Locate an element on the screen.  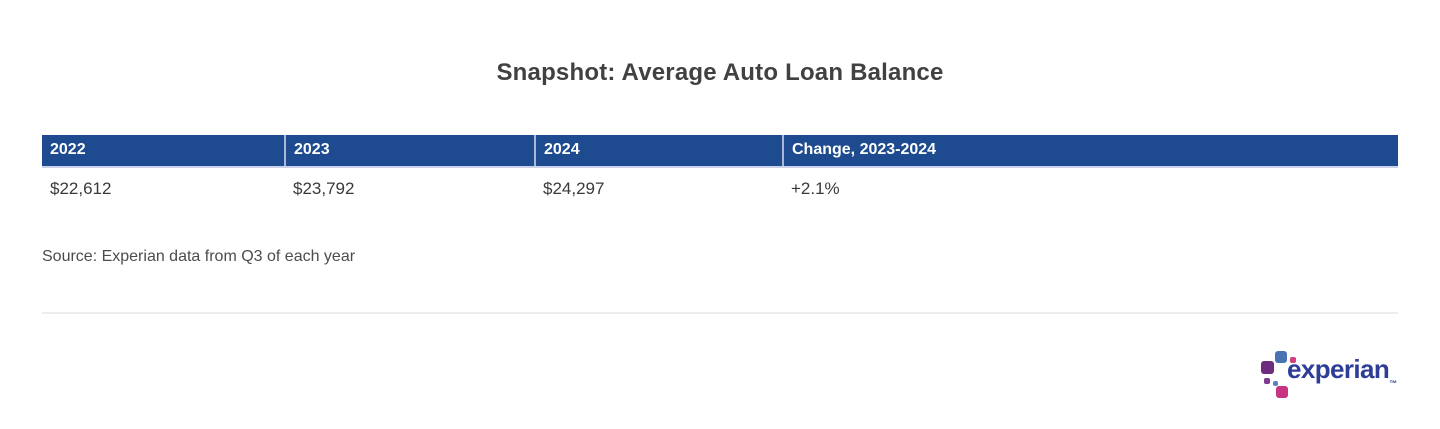
value-2024: $24,297 is located at coordinates (574, 188).